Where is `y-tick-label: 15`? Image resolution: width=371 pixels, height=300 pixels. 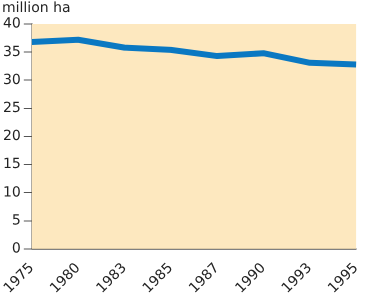 y-tick-label: 15 is located at coordinates (11, 164).